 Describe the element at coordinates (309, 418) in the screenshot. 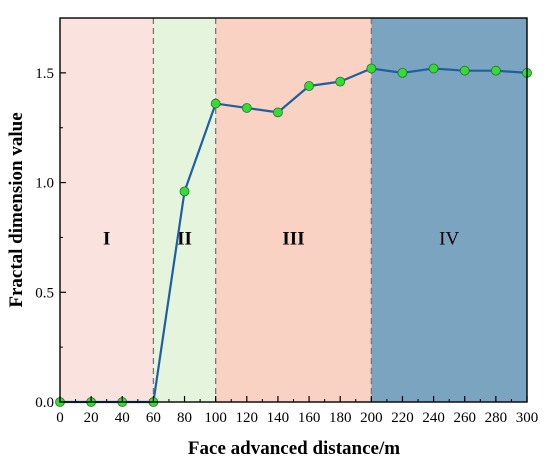

I see `x-tick-label: 160` at that location.